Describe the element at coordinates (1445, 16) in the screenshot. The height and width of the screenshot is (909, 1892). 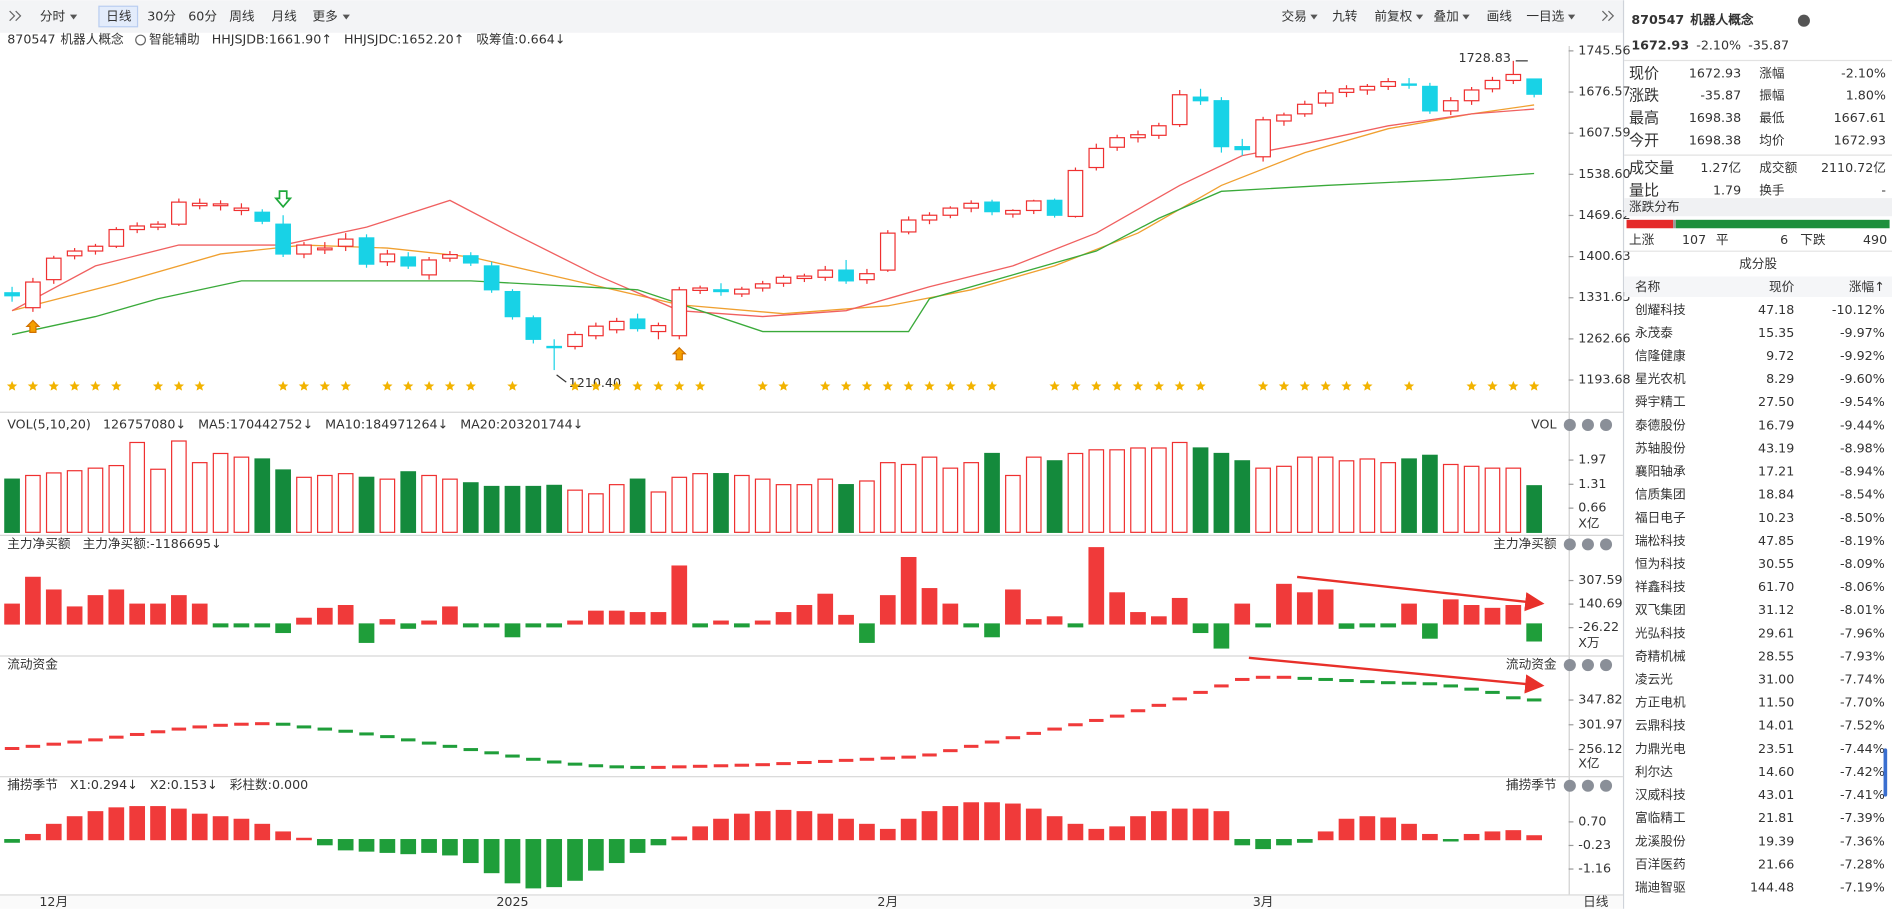
I see `toolbar-button: 叠加` at that location.